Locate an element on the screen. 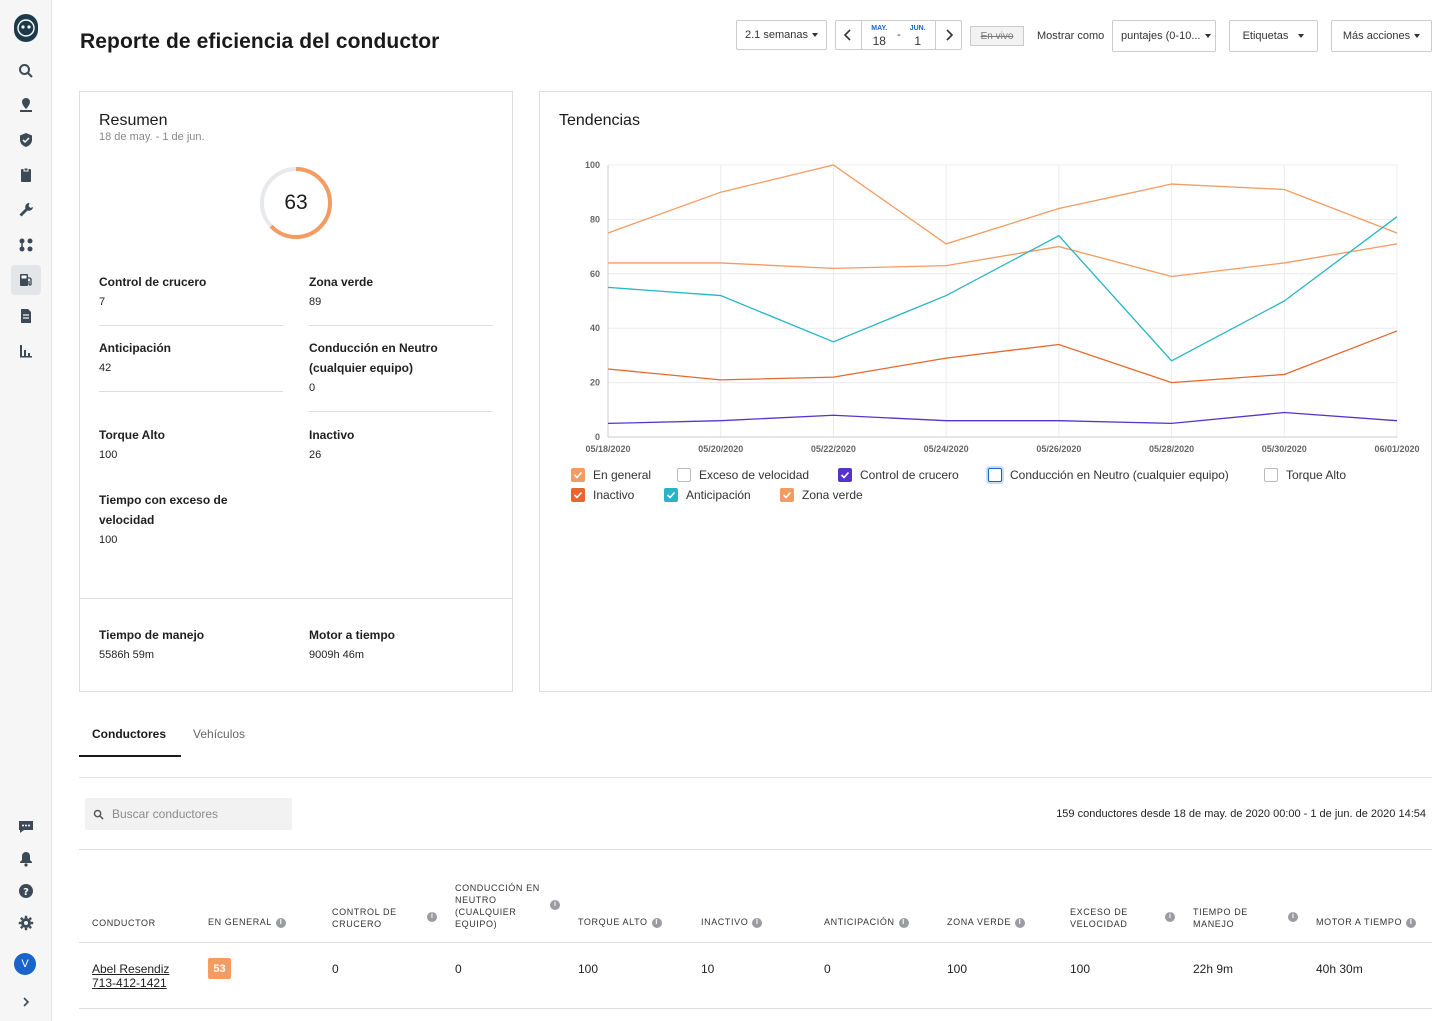  tab-vehicles: Vehículos is located at coordinates (219, 734).